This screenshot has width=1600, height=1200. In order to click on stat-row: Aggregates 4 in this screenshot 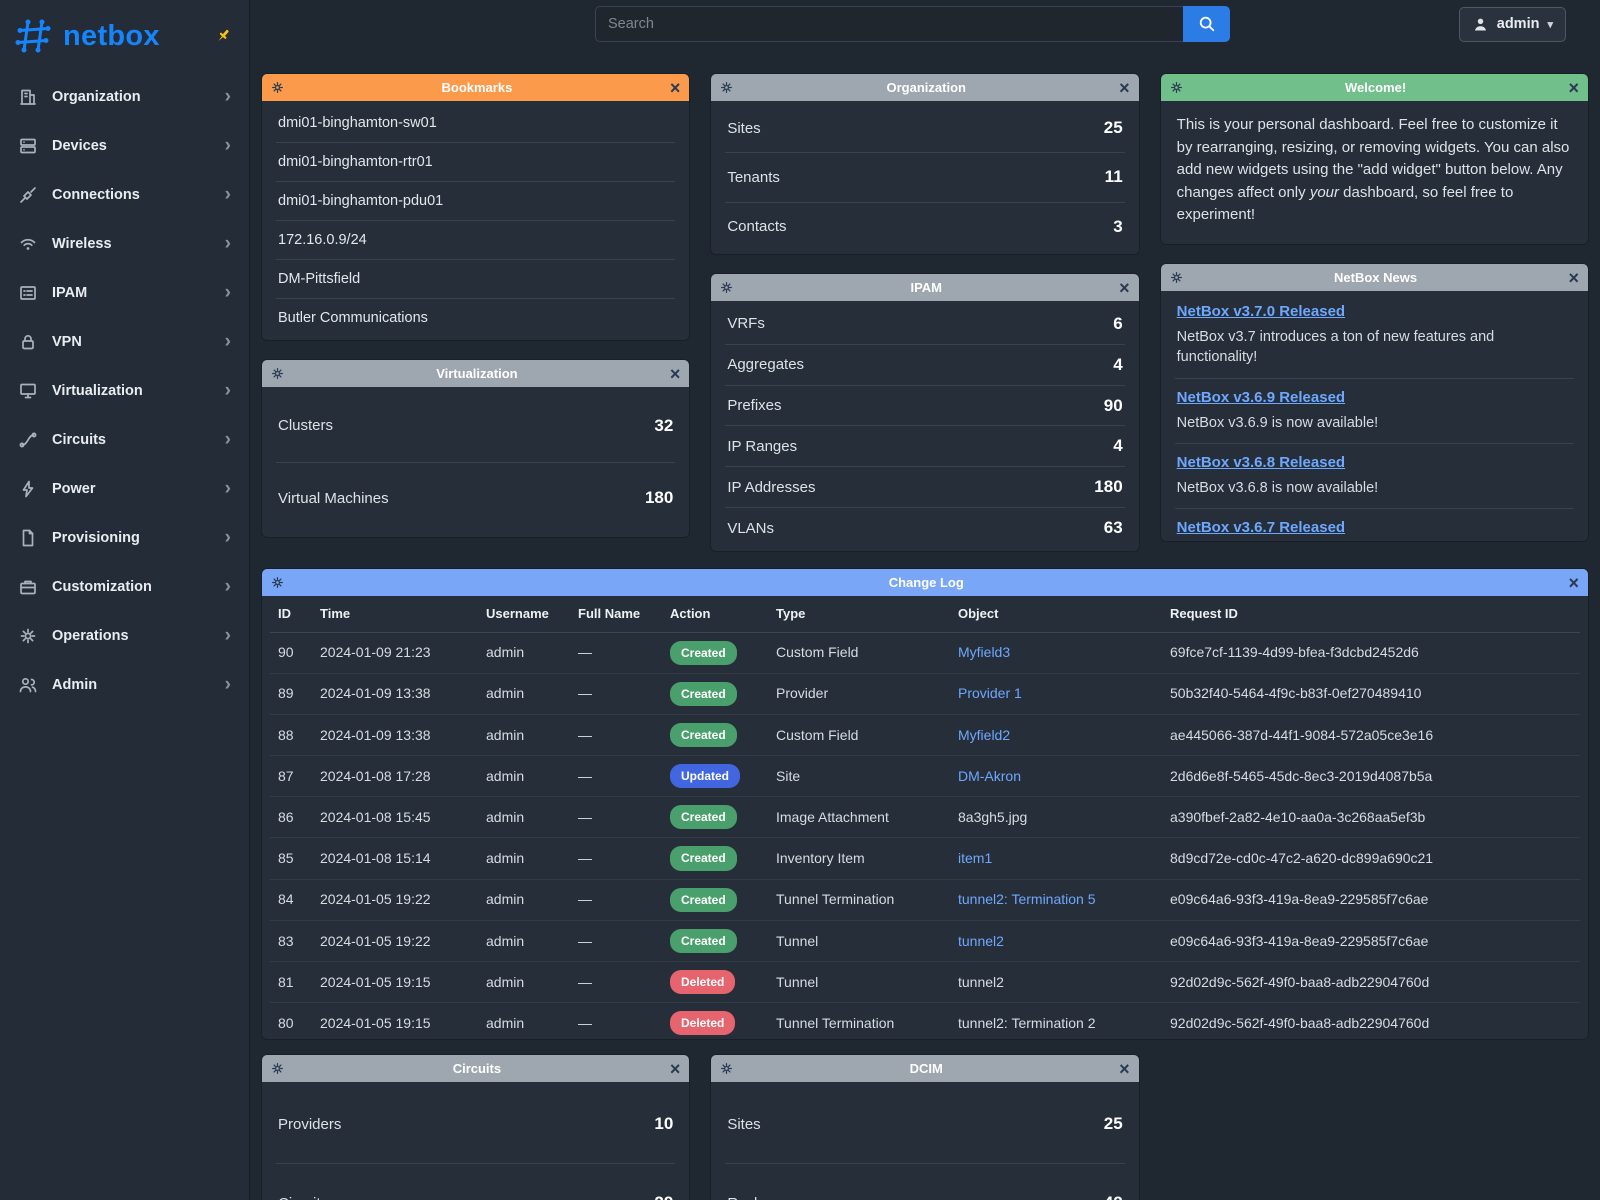, I will do `click(925, 365)`.